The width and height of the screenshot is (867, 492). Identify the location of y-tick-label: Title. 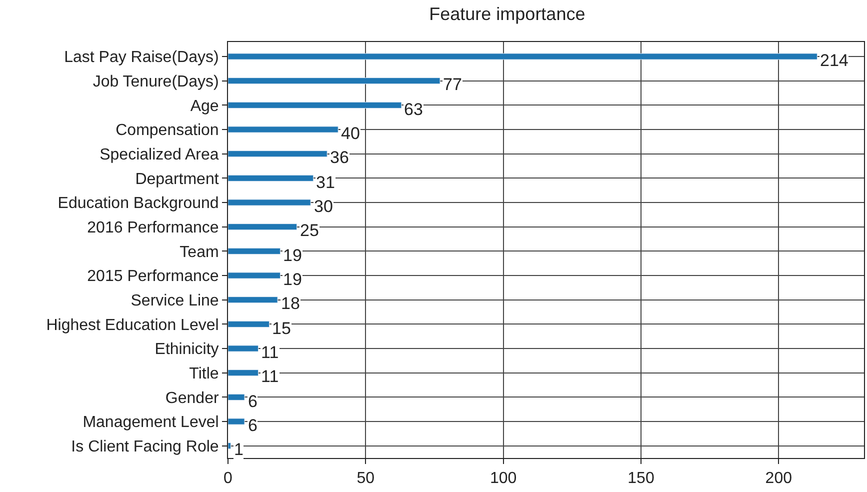
(204, 373).